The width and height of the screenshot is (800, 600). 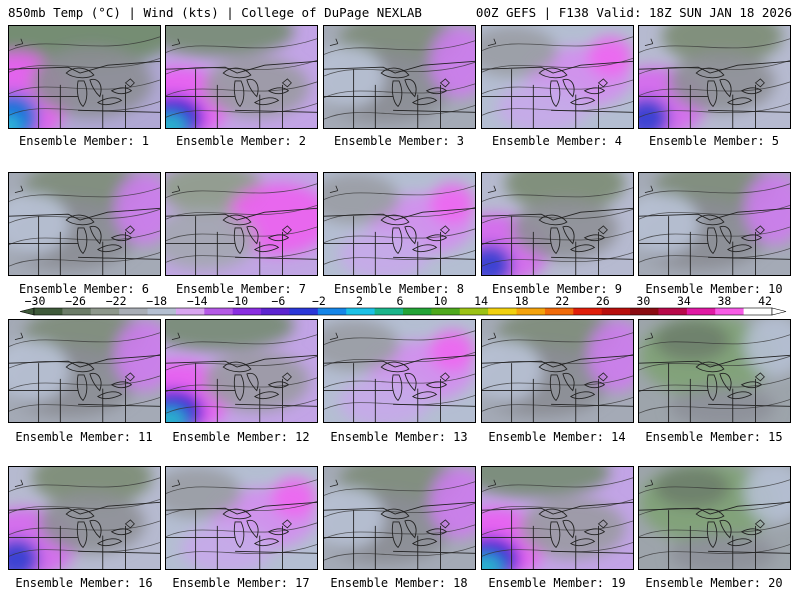 What do you see at coordinates (156, 302) in the screenshot?
I see `colorbar-tick-label: −18` at bounding box center [156, 302].